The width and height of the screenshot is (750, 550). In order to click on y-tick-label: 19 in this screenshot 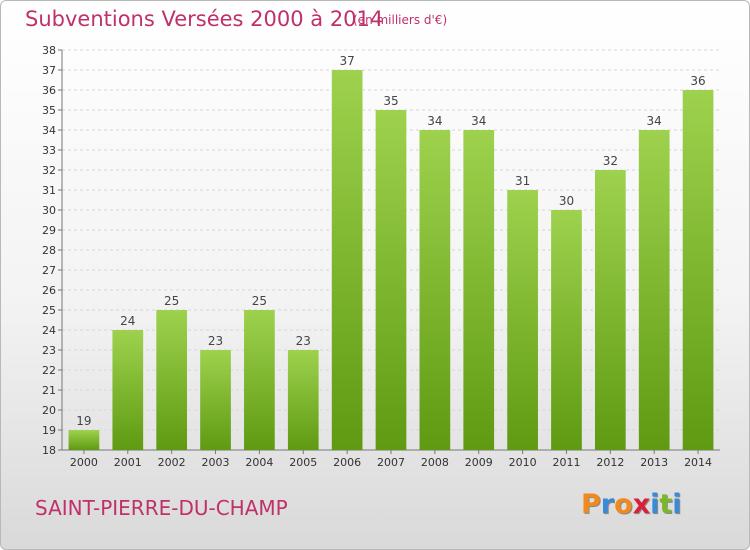, I will do `click(49, 430)`.